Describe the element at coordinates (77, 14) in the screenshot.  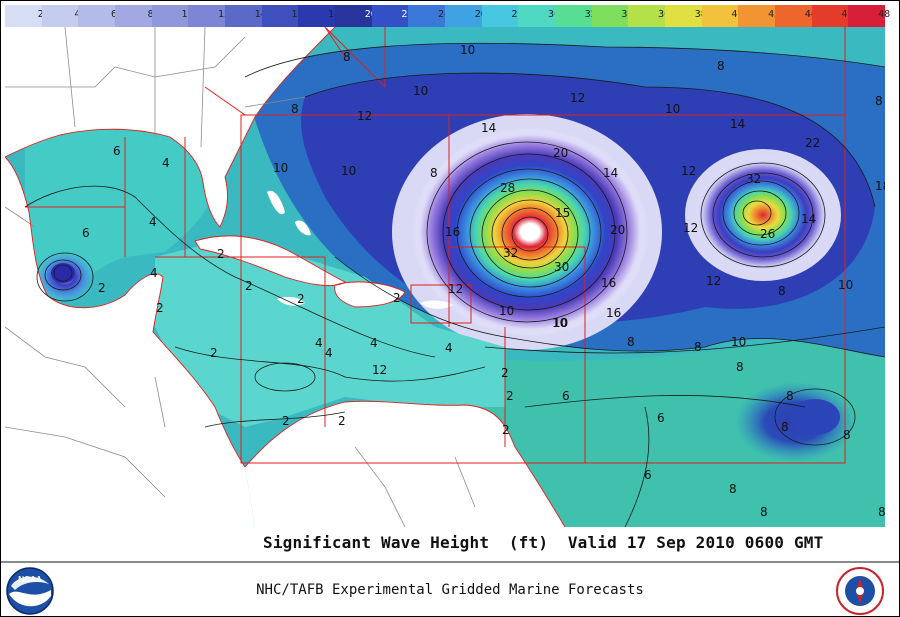
I see `color-scale-label: 4` at that location.